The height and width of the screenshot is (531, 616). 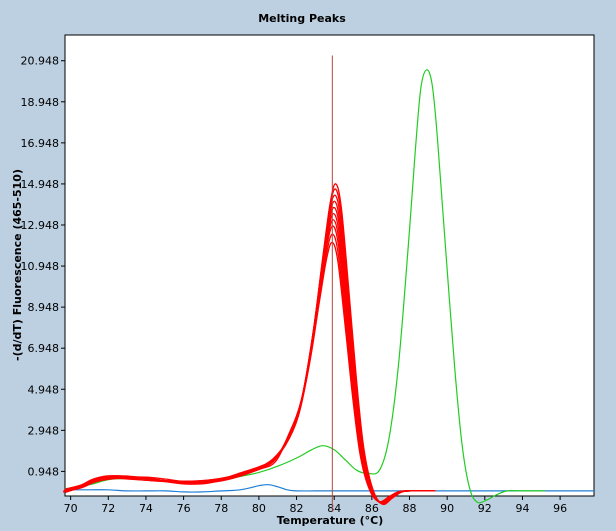 What do you see at coordinates (330, 520) in the screenshot?
I see `x-axis-title: Temperature (°C)` at bounding box center [330, 520].